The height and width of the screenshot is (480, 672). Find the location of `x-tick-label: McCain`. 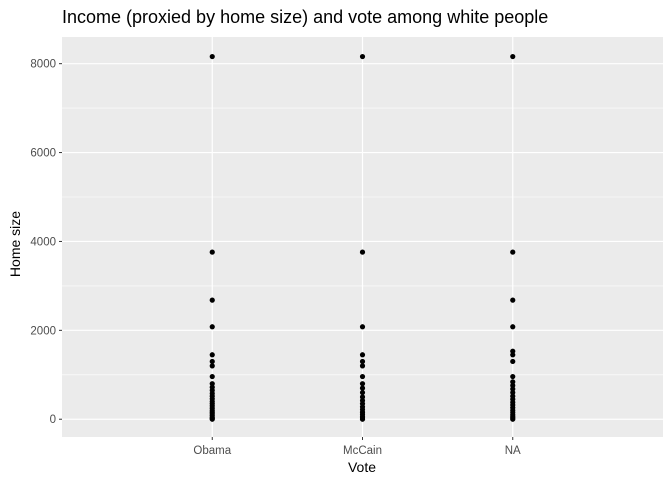

x-tick-label: McCain is located at coordinates (362, 451).